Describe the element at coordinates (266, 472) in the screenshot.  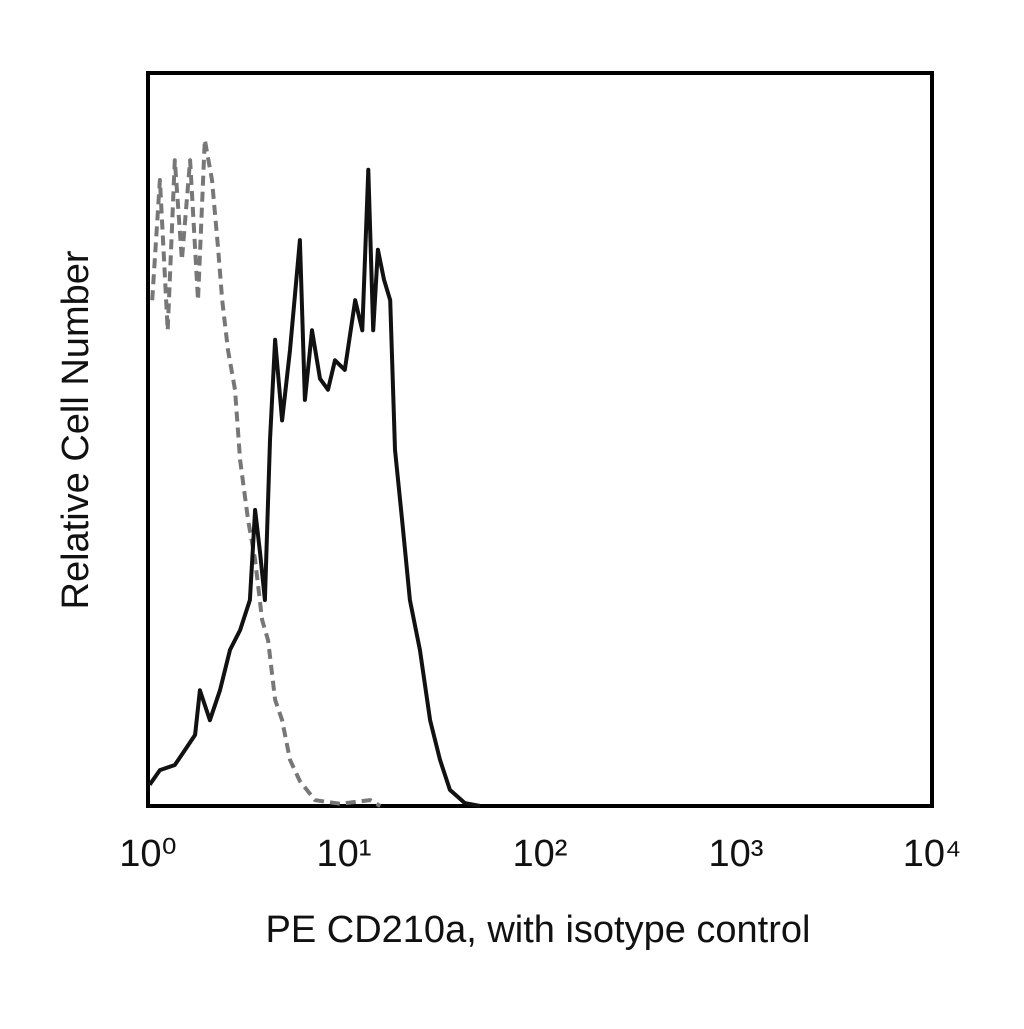
I see `histogram-line` at that location.